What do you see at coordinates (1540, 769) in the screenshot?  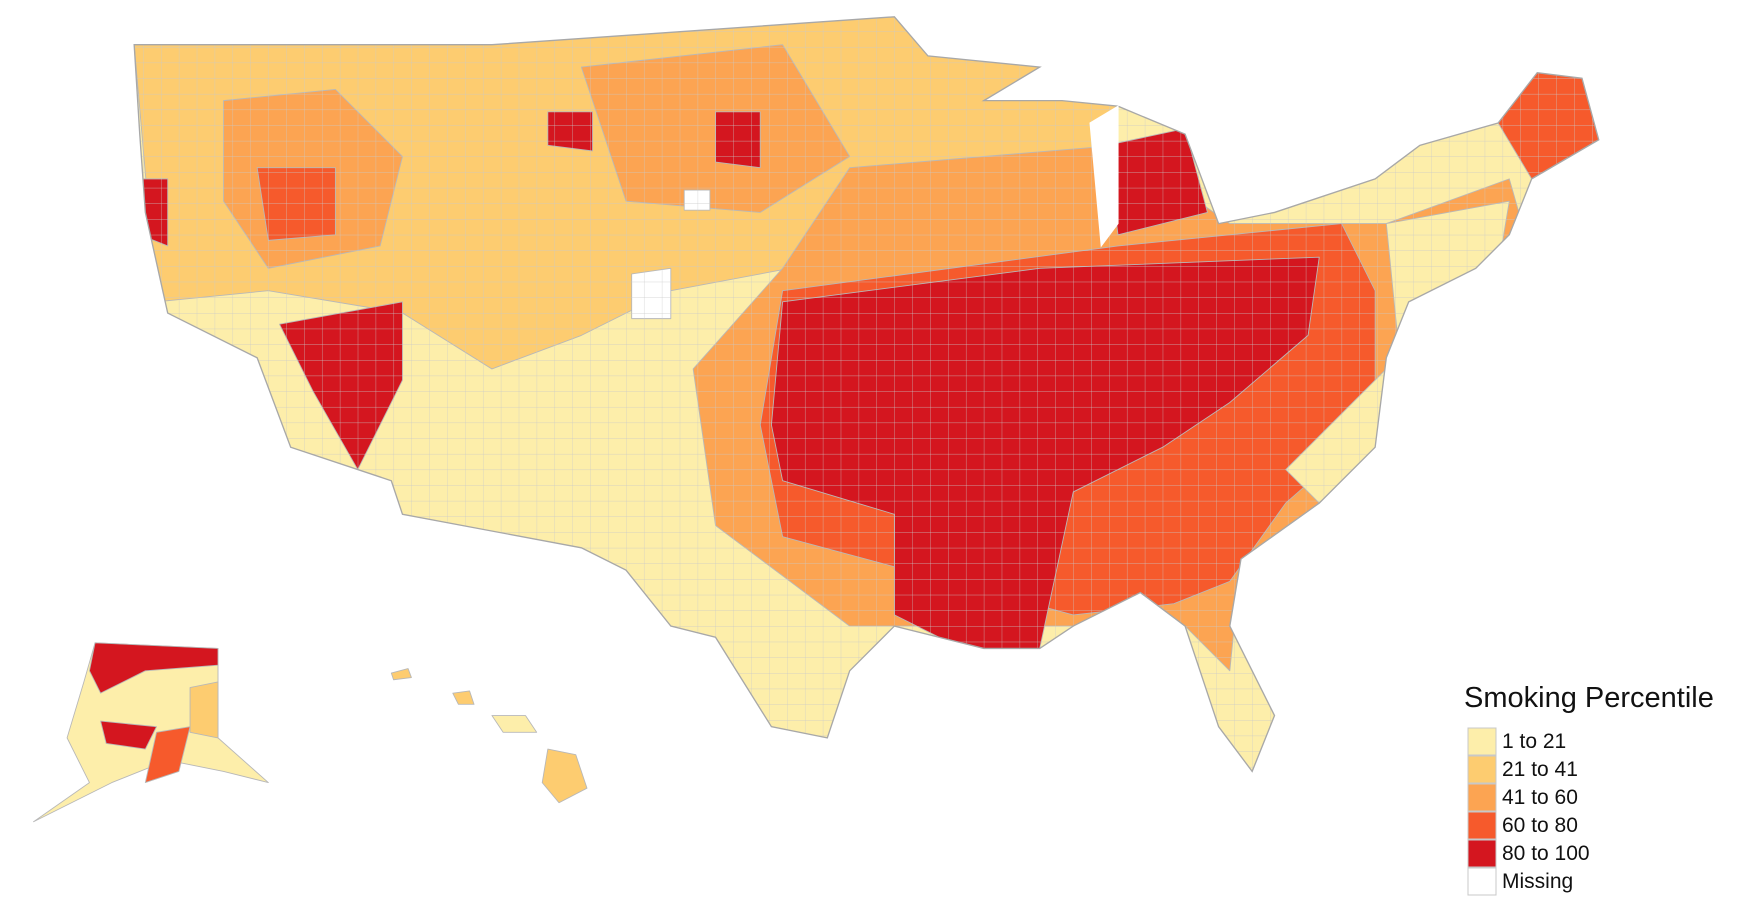 I see `legend-label: 21 to 41` at bounding box center [1540, 769].